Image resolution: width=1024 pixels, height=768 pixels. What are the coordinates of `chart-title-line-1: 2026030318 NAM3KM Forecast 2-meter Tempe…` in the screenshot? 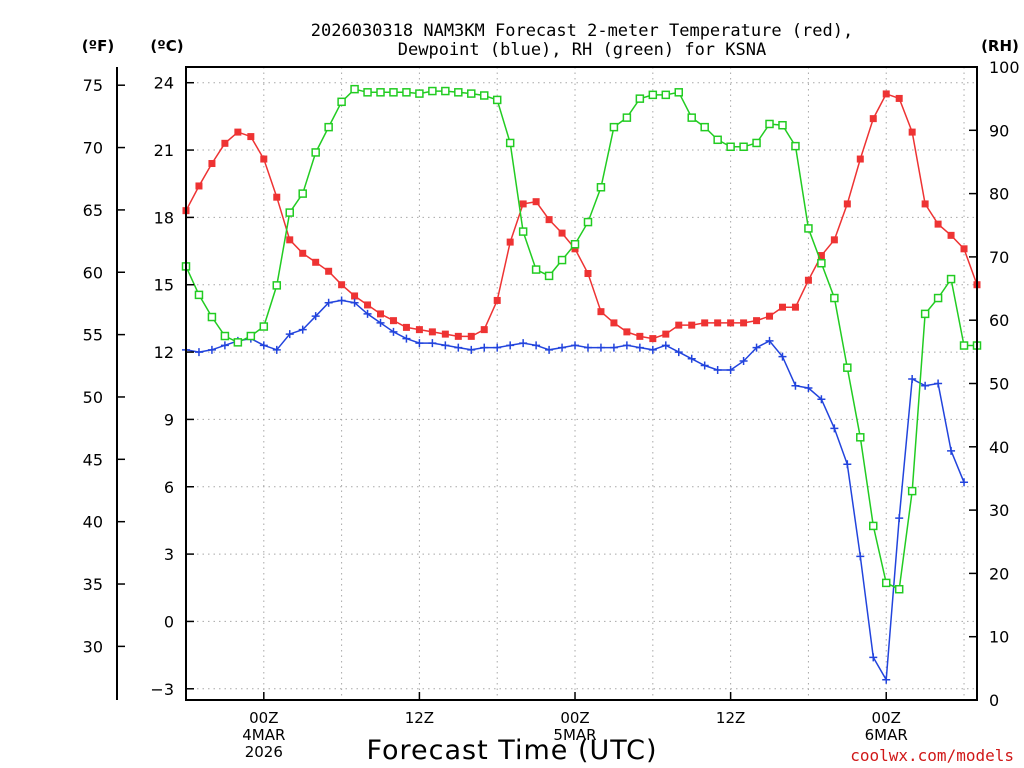 It's located at (582, 31).